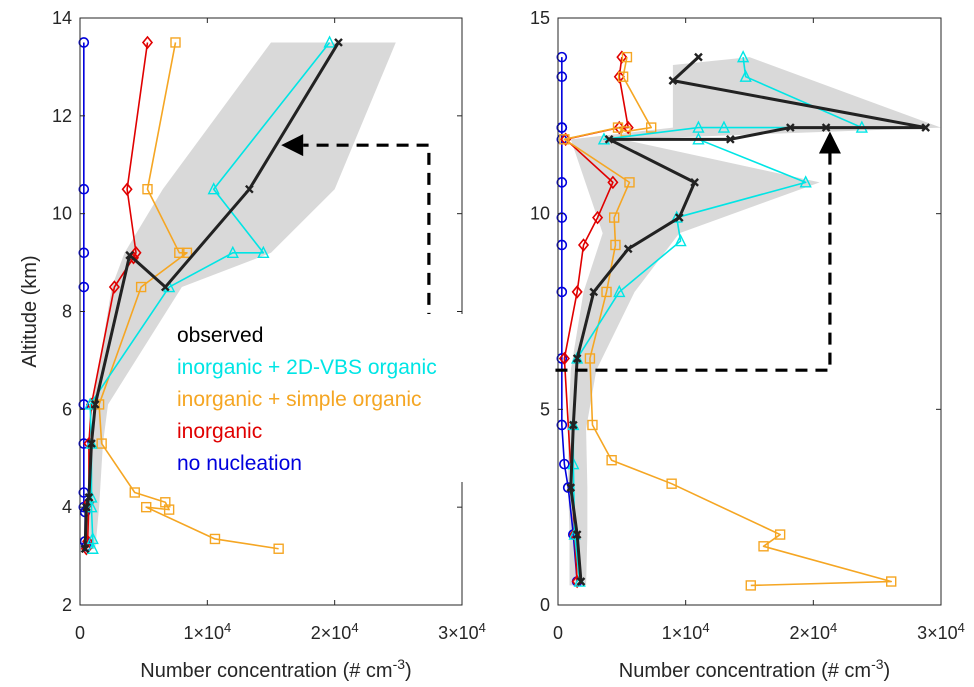 Image resolution: width=974 pixels, height=687 pixels. I want to click on legend-entry: inorganic + simple organic, so click(299, 399).